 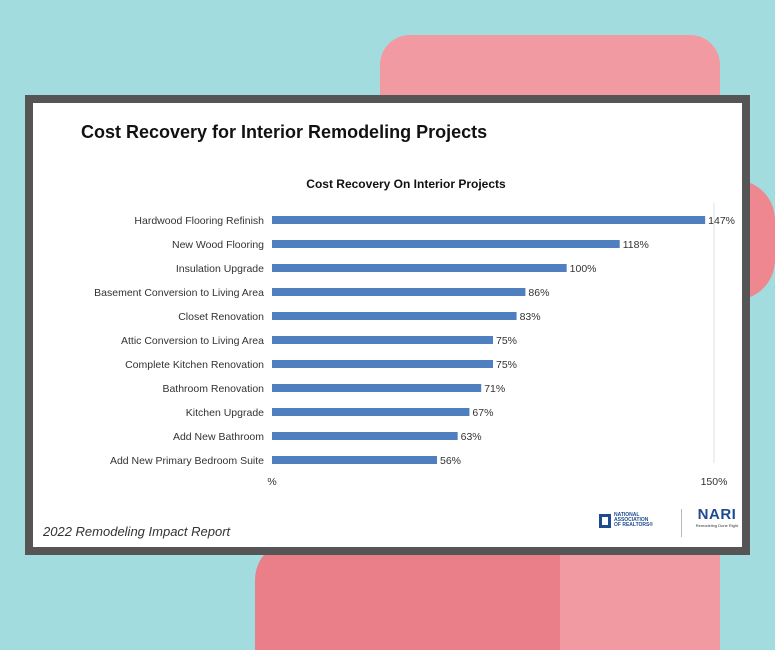 I want to click on bar-value-label: 83%, so click(x=530, y=317).